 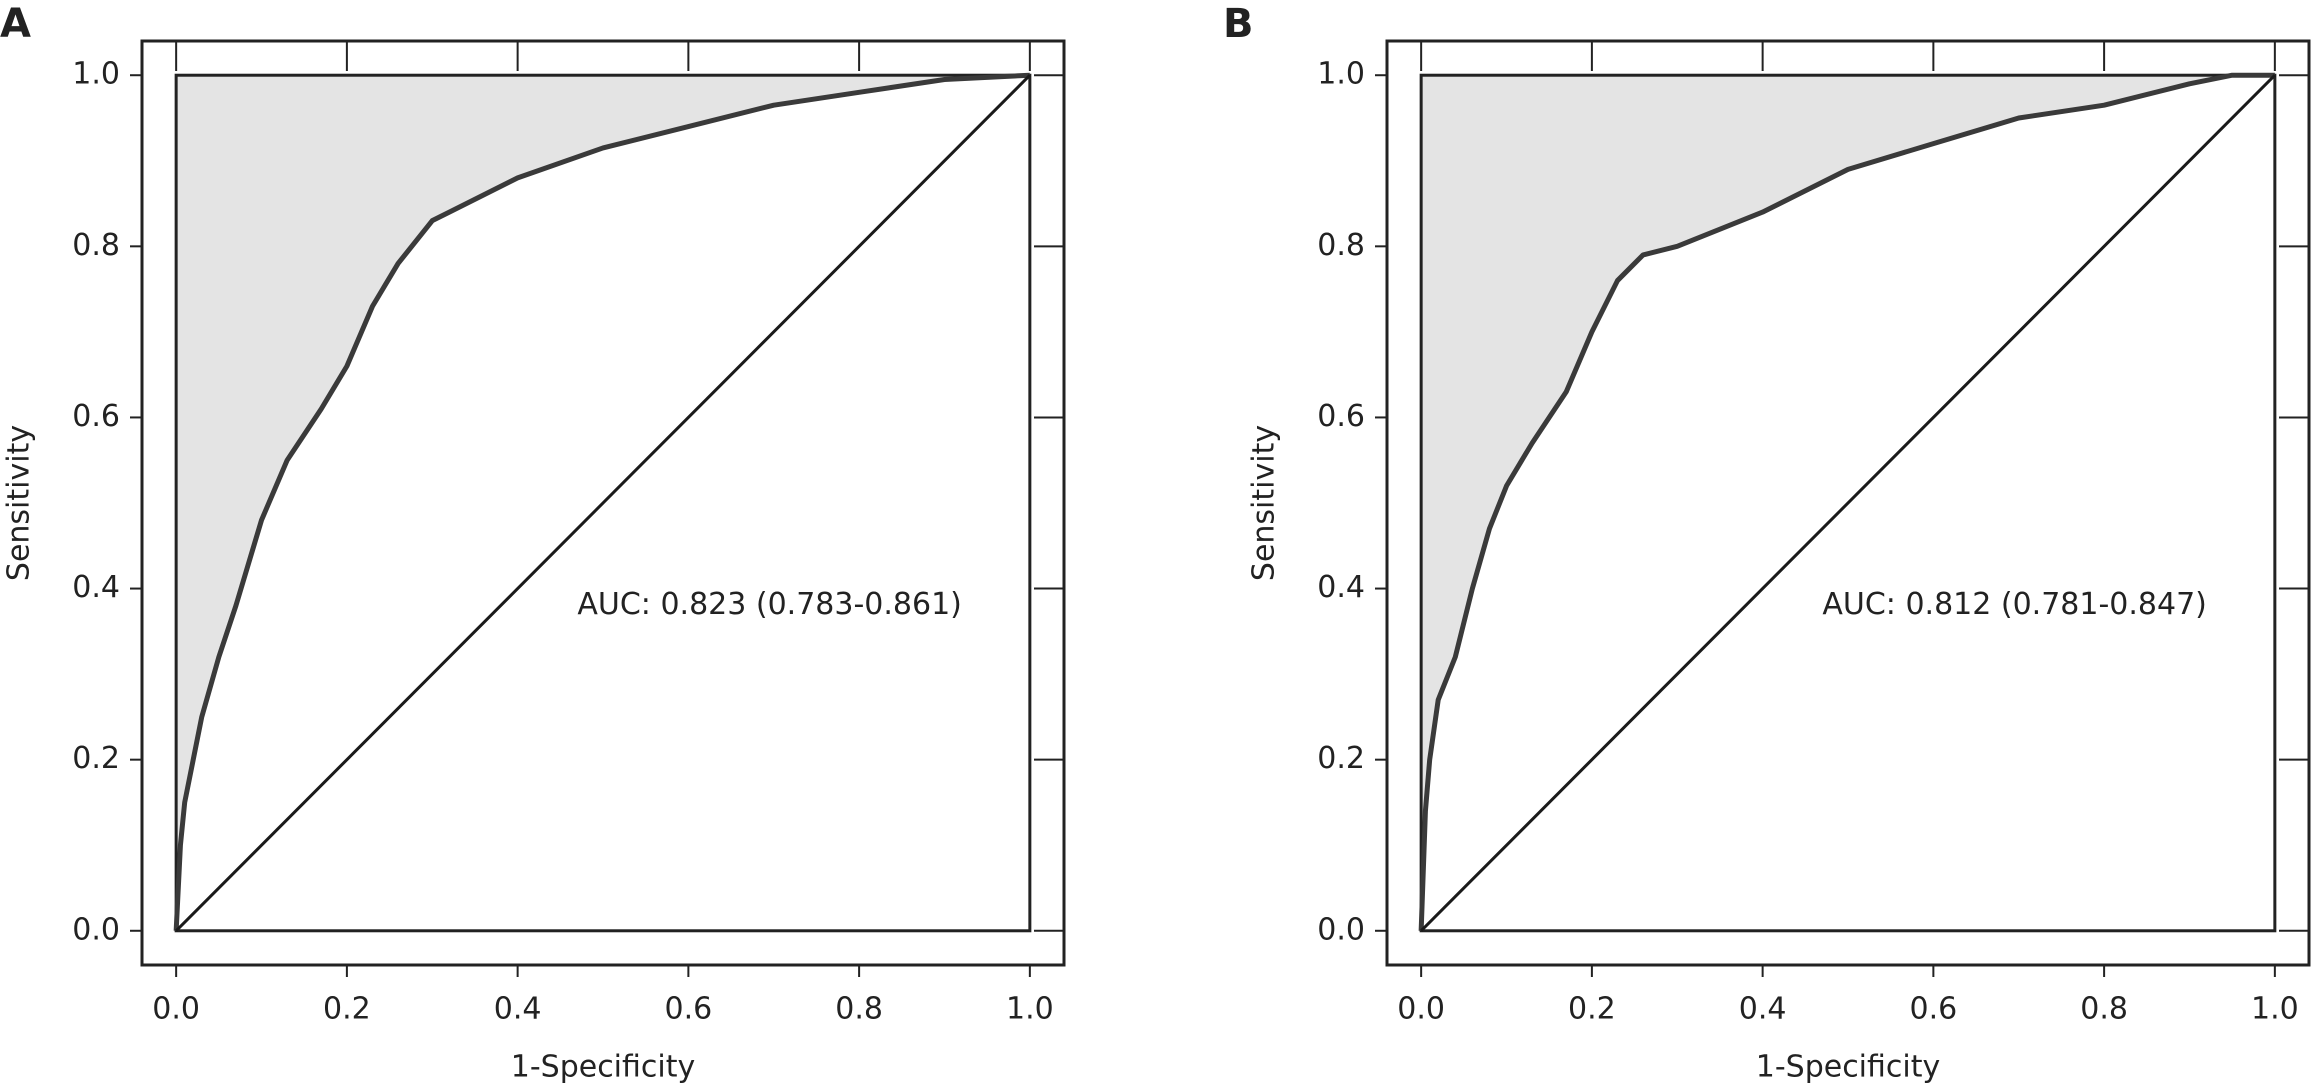 I want to click on auc-annotation: AUC: 0.823 (0.783-0.861), so click(x=769, y=604).